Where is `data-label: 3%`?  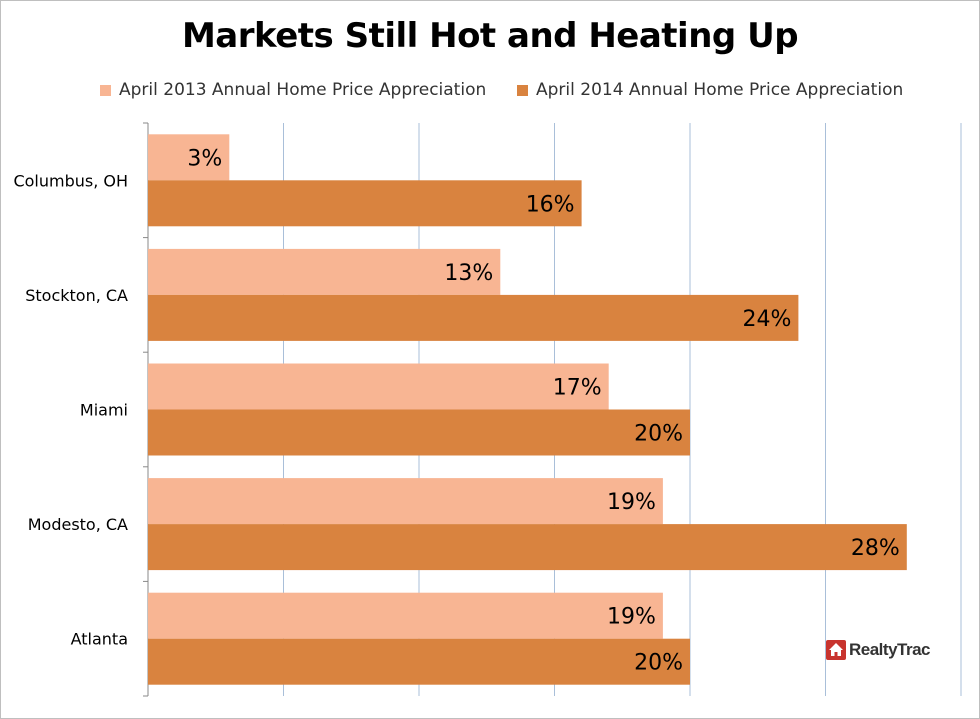
data-label: 3% is located at coordinates (204, 158).